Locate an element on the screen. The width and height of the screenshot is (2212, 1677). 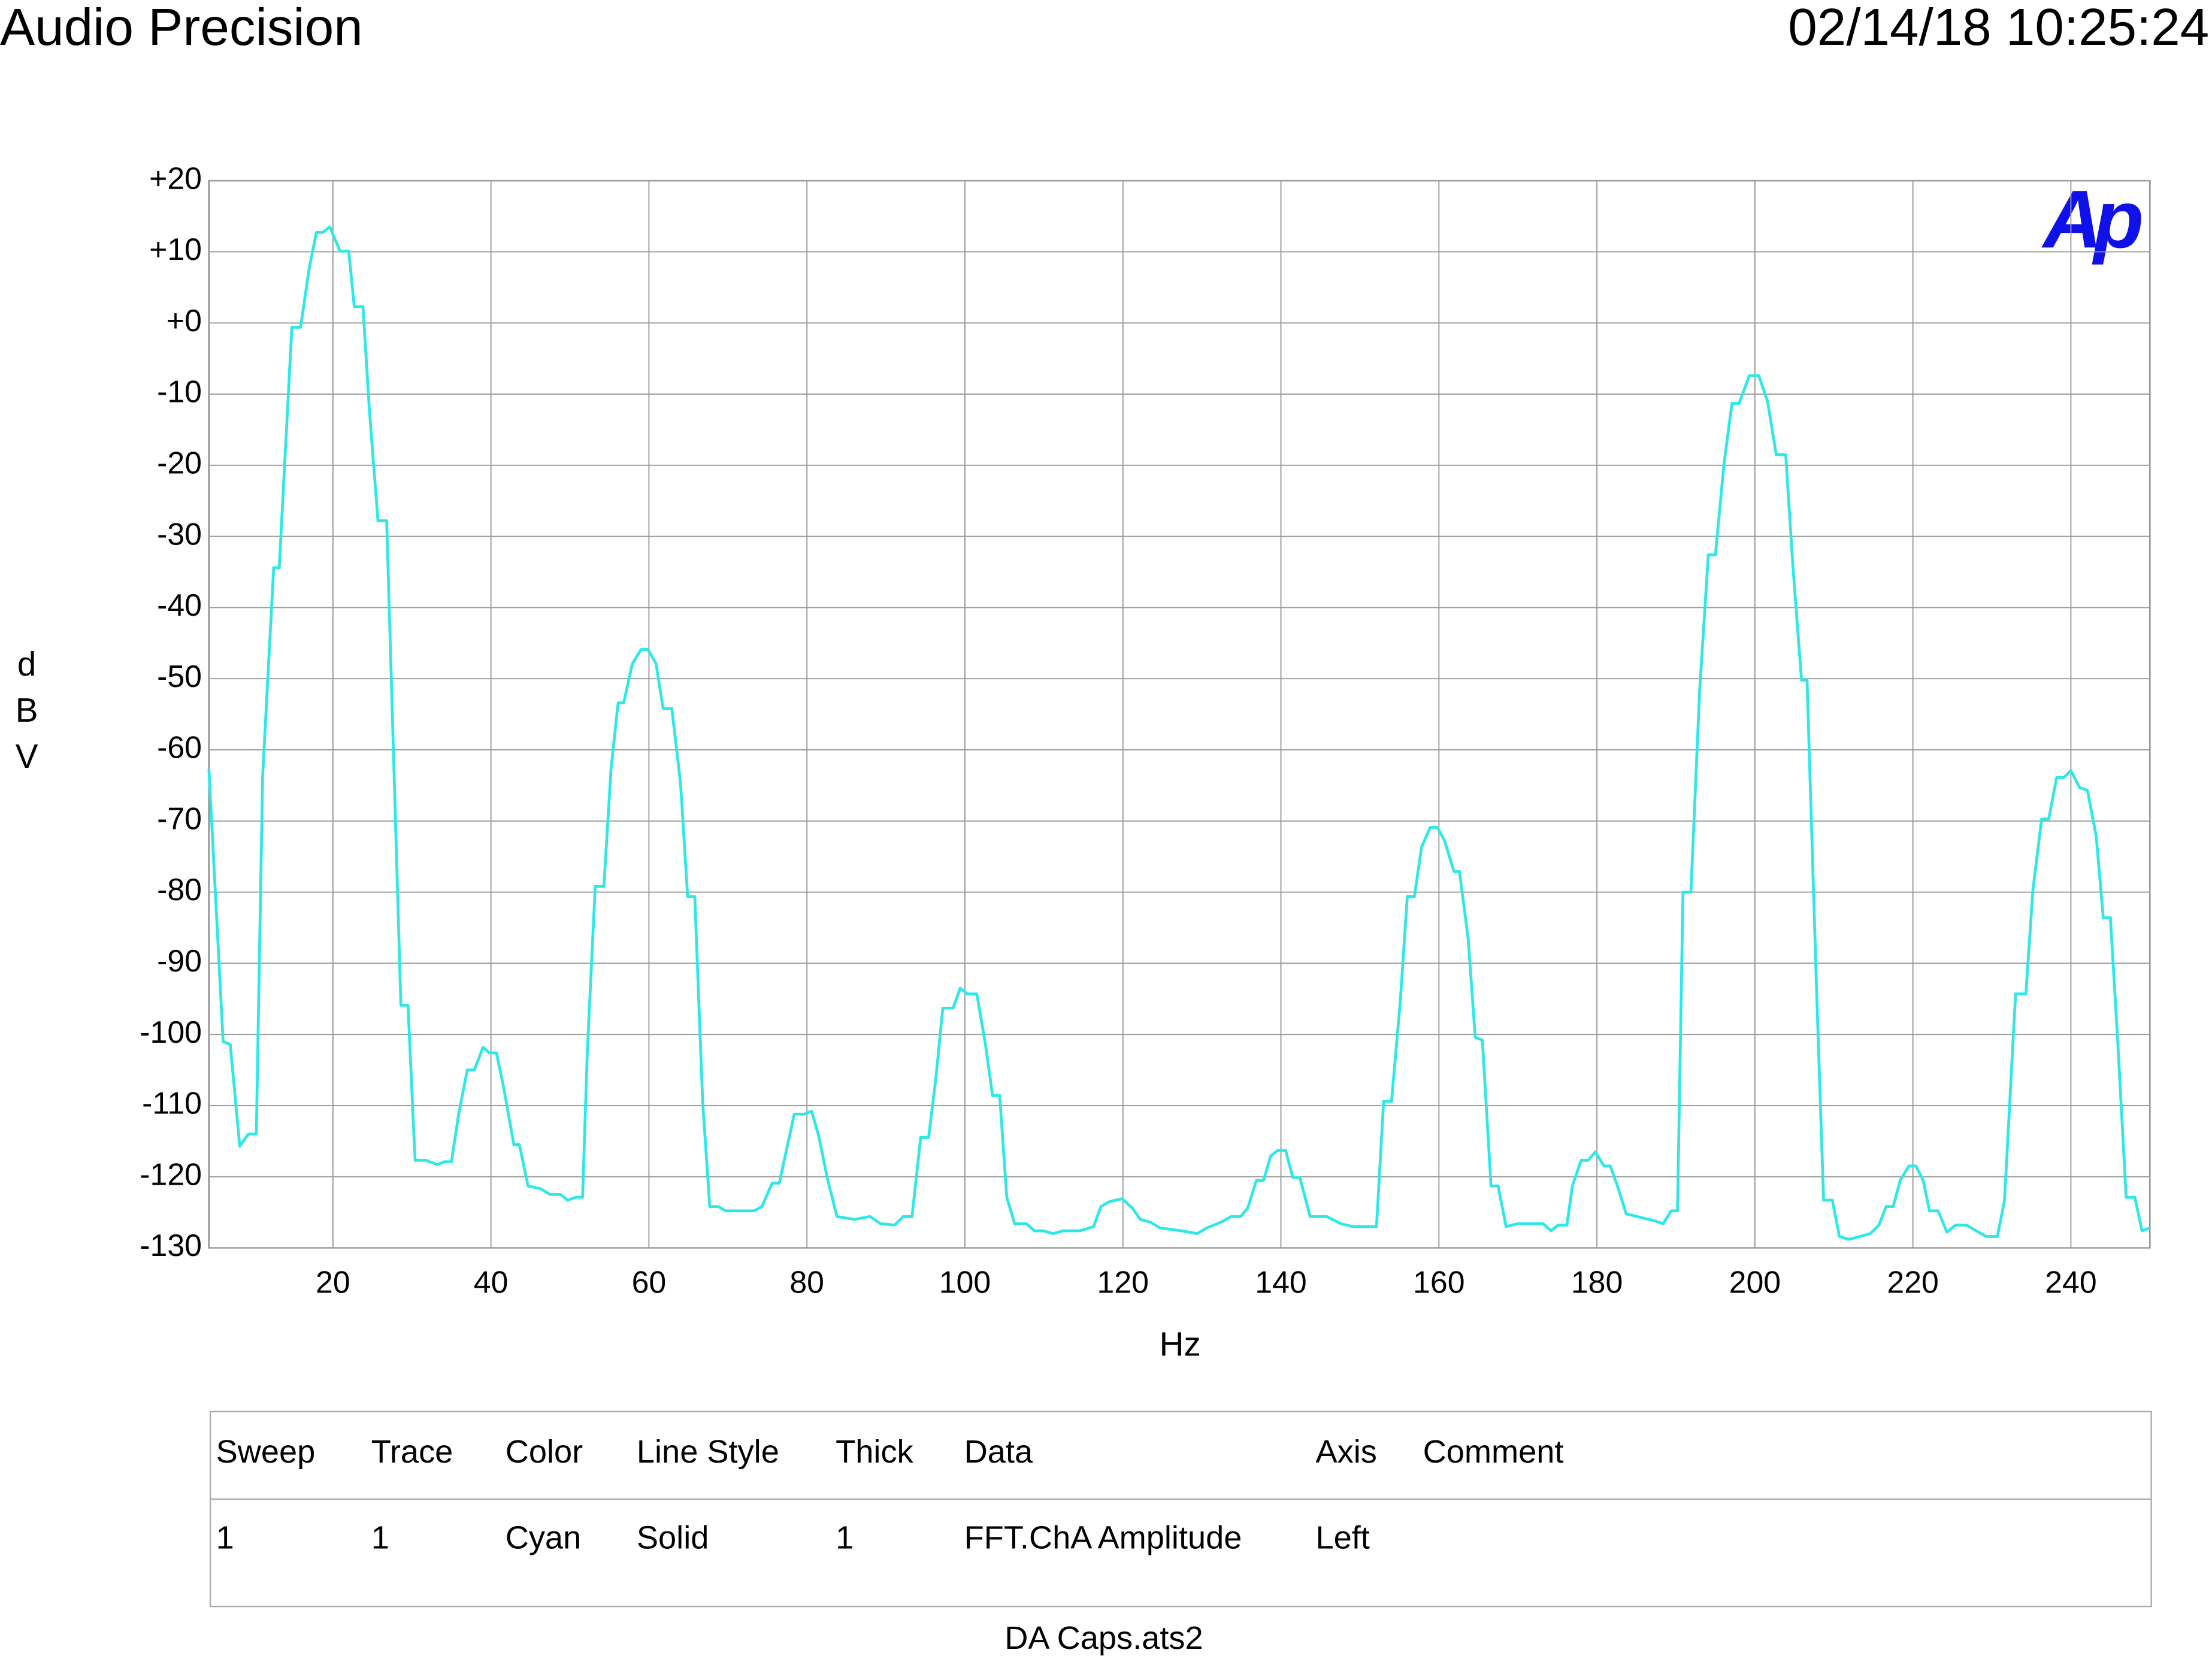
table-cell: FFT.ChA Amplitude is located at coordinates (1103, 1538).